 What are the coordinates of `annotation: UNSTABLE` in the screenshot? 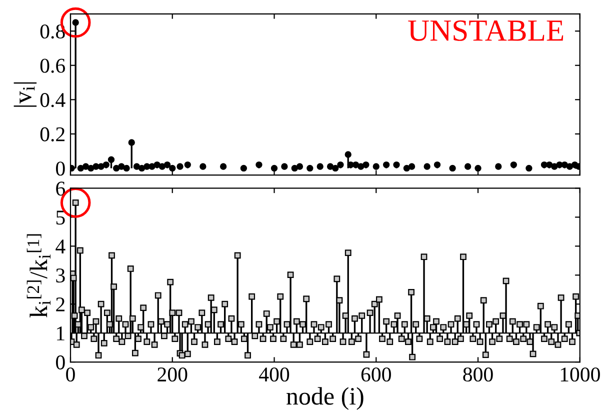 It's located at (486, 30).